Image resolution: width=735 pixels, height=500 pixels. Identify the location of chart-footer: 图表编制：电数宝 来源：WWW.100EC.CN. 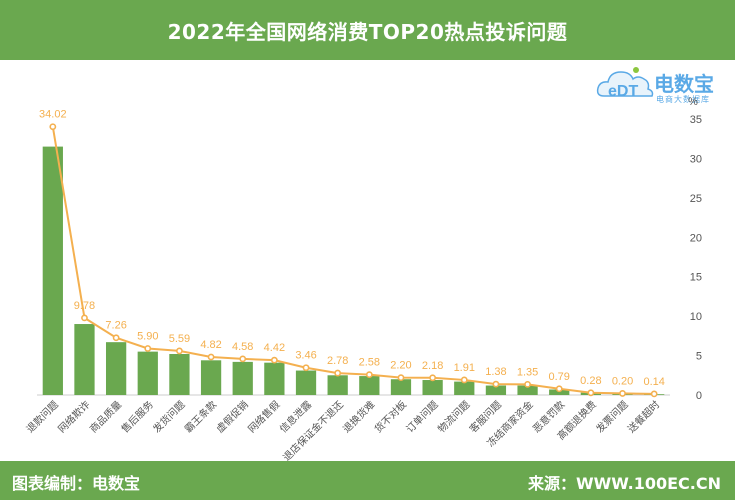
(367, 480).